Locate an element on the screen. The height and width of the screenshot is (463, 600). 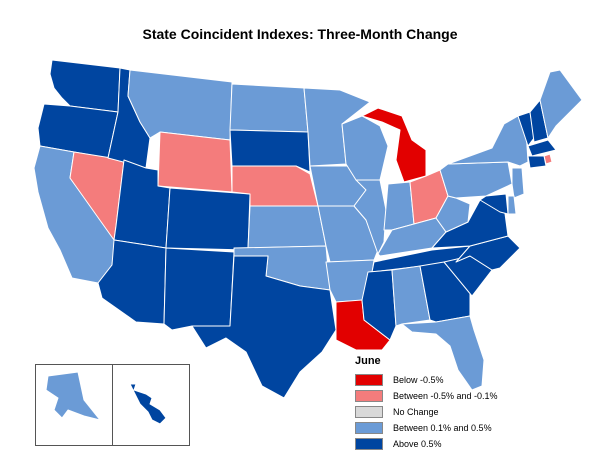
legend-label: Above 0.5% is located at coordinates (417, 443).